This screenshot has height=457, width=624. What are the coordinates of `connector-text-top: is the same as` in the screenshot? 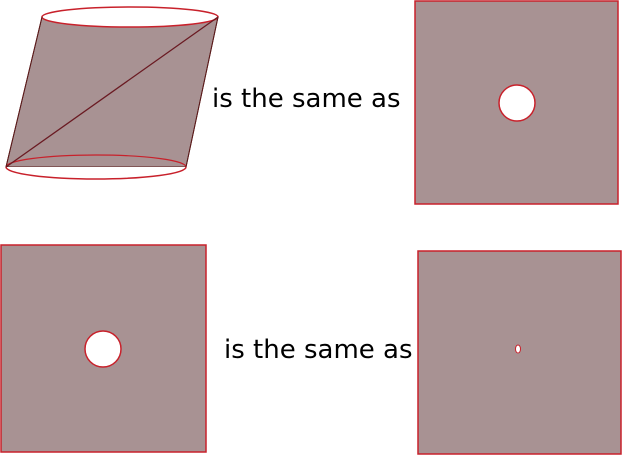 It's located at (306, 99).